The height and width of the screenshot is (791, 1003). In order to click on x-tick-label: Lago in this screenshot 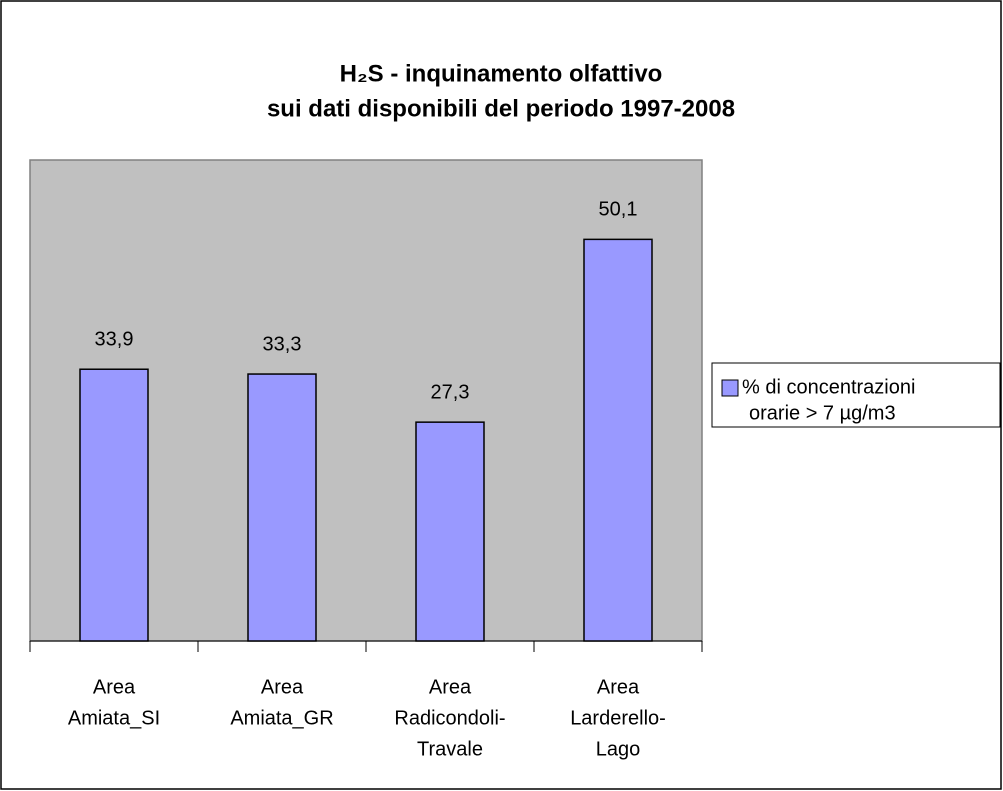, I will do `click(618, 749)`.